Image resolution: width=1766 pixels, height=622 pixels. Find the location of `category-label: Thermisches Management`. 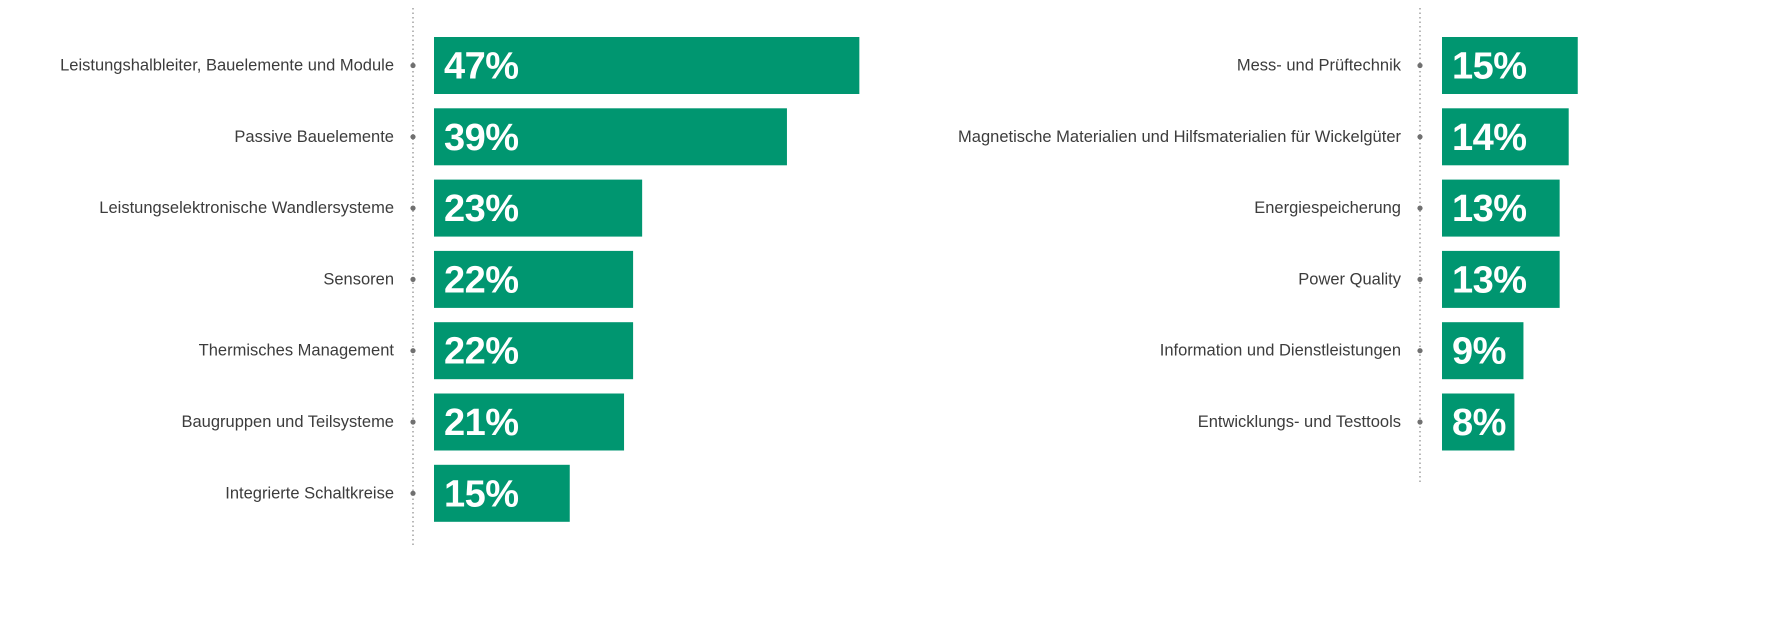

category-label: Thermisches Management is located at coordinates (297, 351).